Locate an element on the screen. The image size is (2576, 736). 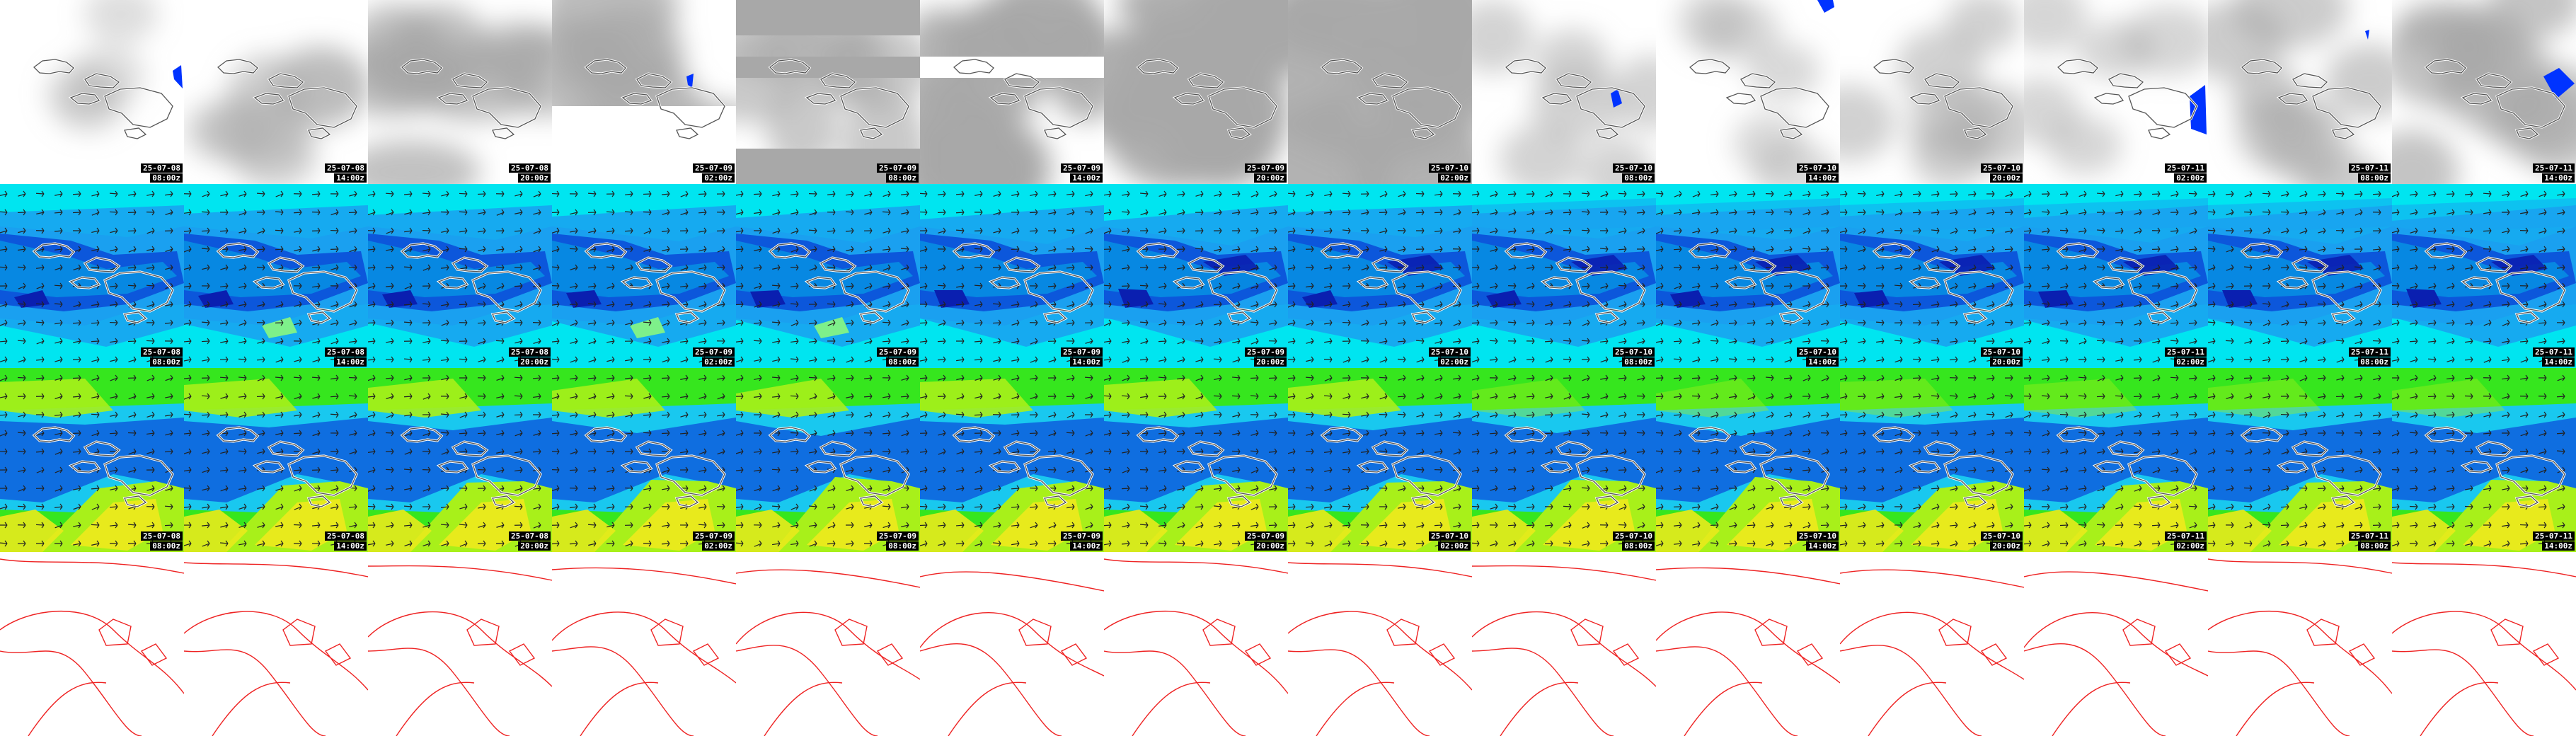
wind-speed-map-panel: 25-07-11 14:00z is located at coordinates (2484, 276).